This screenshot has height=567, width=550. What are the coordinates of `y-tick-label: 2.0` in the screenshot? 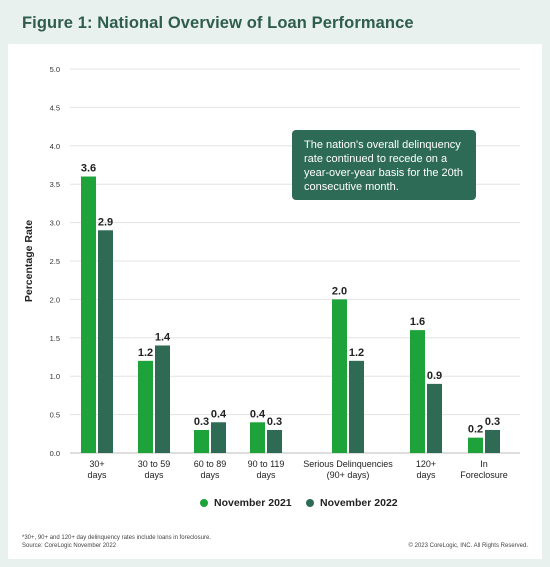 It's located at (55, 299).